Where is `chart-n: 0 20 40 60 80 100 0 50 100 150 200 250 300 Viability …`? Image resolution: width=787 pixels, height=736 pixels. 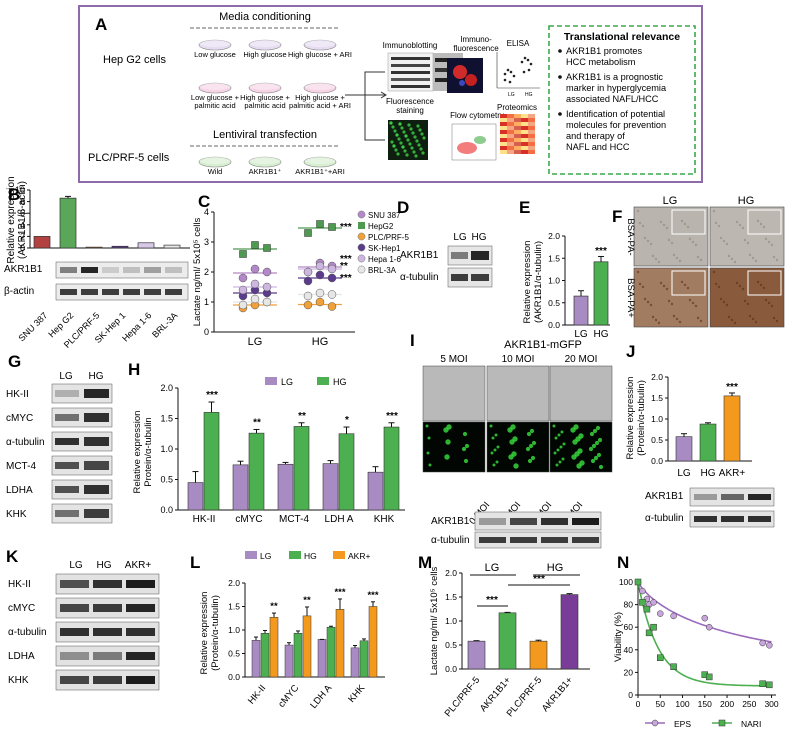
chart-n: 0 20 40 60 80 100 0 50 100 150 200 250 300 Viability … is located at coordinates (696, 653).